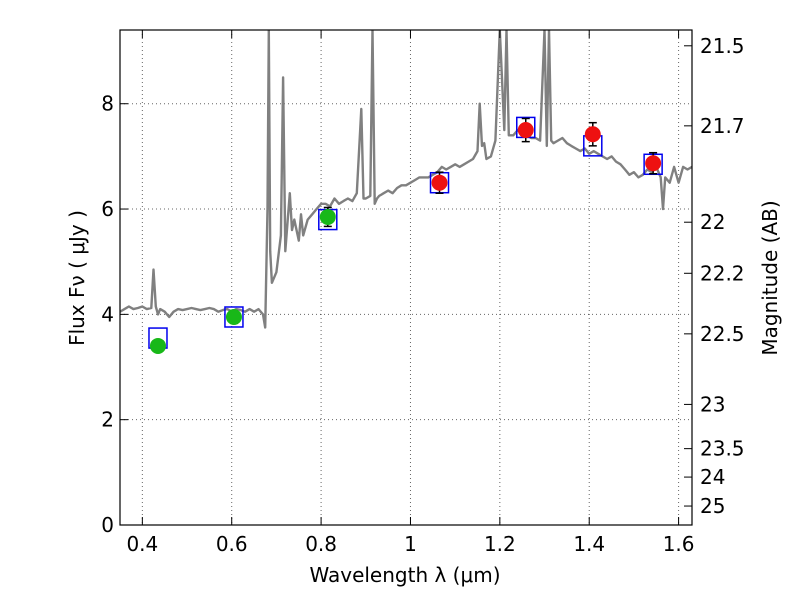 This screenshot has height=600, width=800. What do you see at coordinates (712, 222) in the screenshot?
I see `y2-tick-label: 22` at bounding box center [712, 222].